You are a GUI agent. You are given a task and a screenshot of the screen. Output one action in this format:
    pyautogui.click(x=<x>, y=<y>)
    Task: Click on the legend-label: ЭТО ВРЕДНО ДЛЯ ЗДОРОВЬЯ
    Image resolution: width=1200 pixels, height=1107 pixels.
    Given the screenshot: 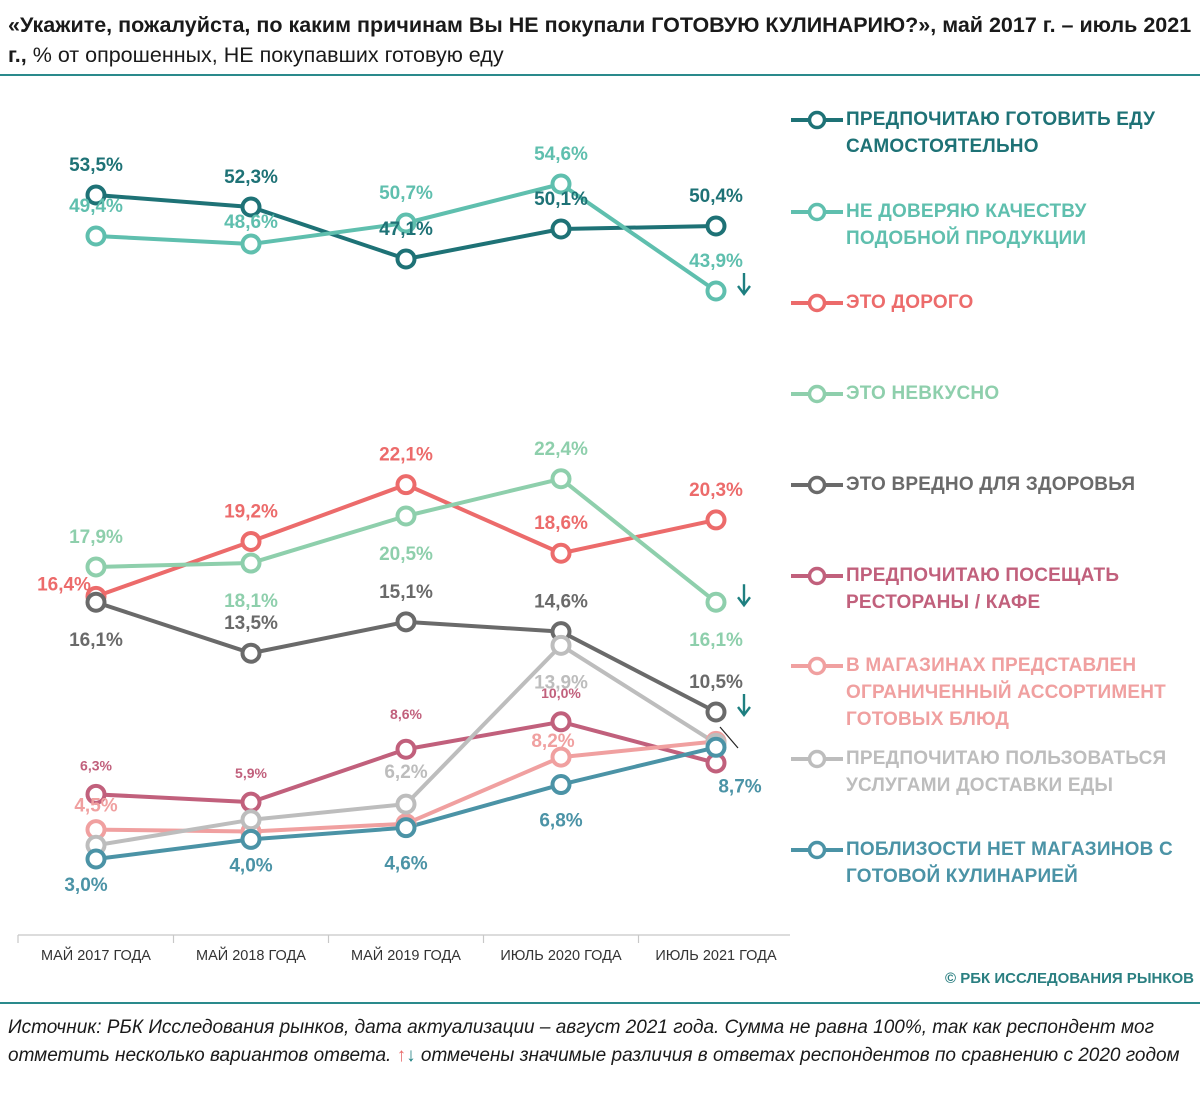 What is the action you would take?
    pyautogui.click(x=991, y=484)
    